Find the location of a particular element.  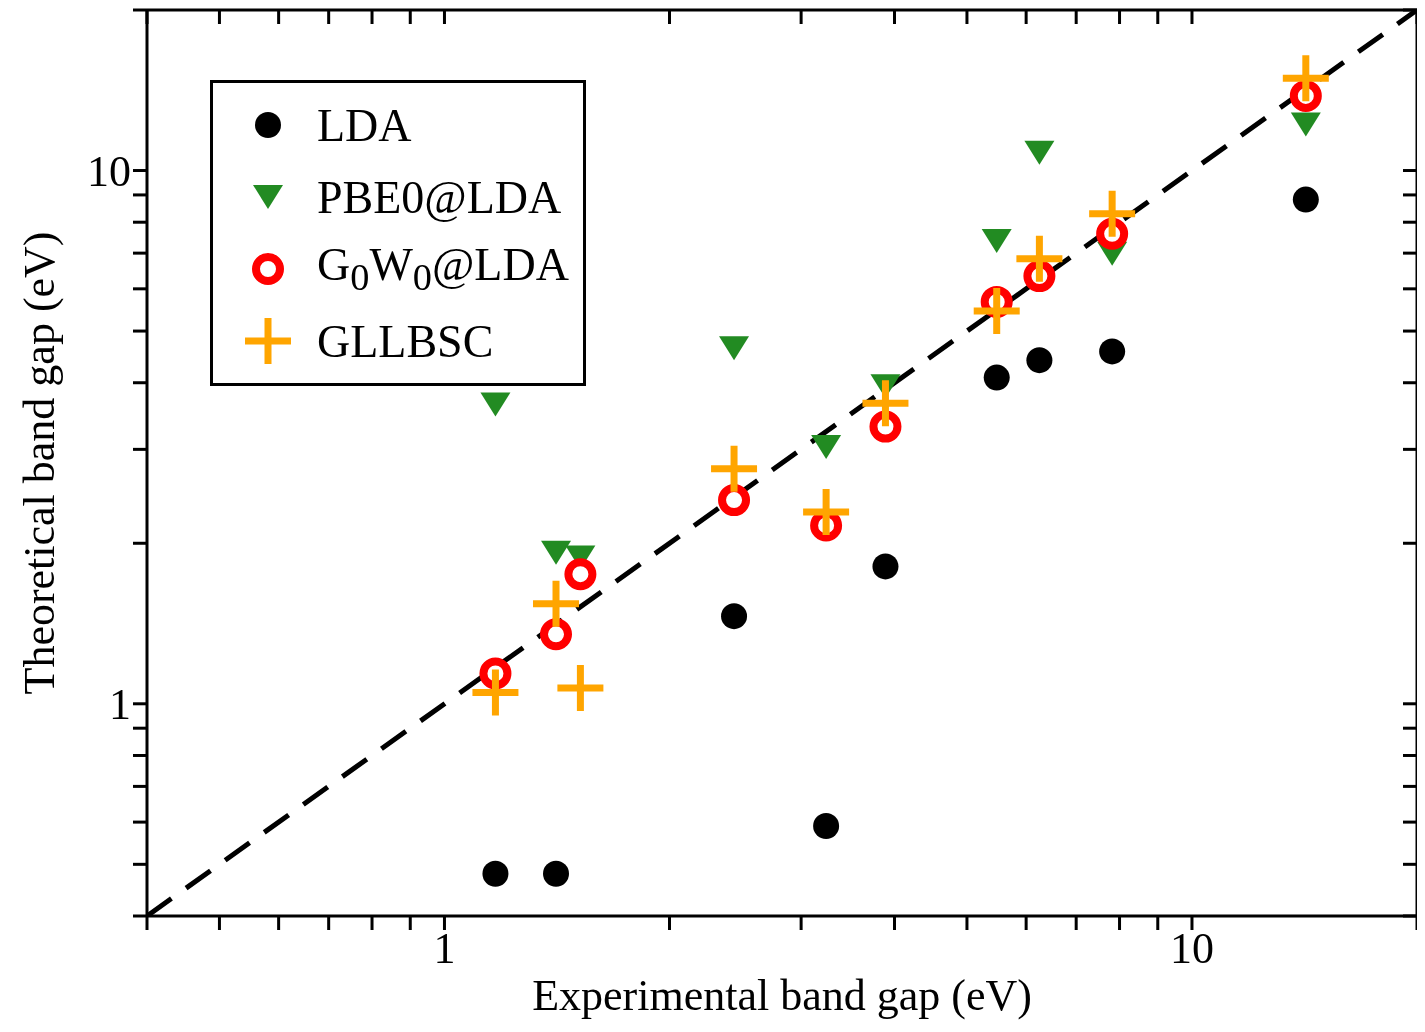

legend-label: LDA is located at coordinates (364, 125).